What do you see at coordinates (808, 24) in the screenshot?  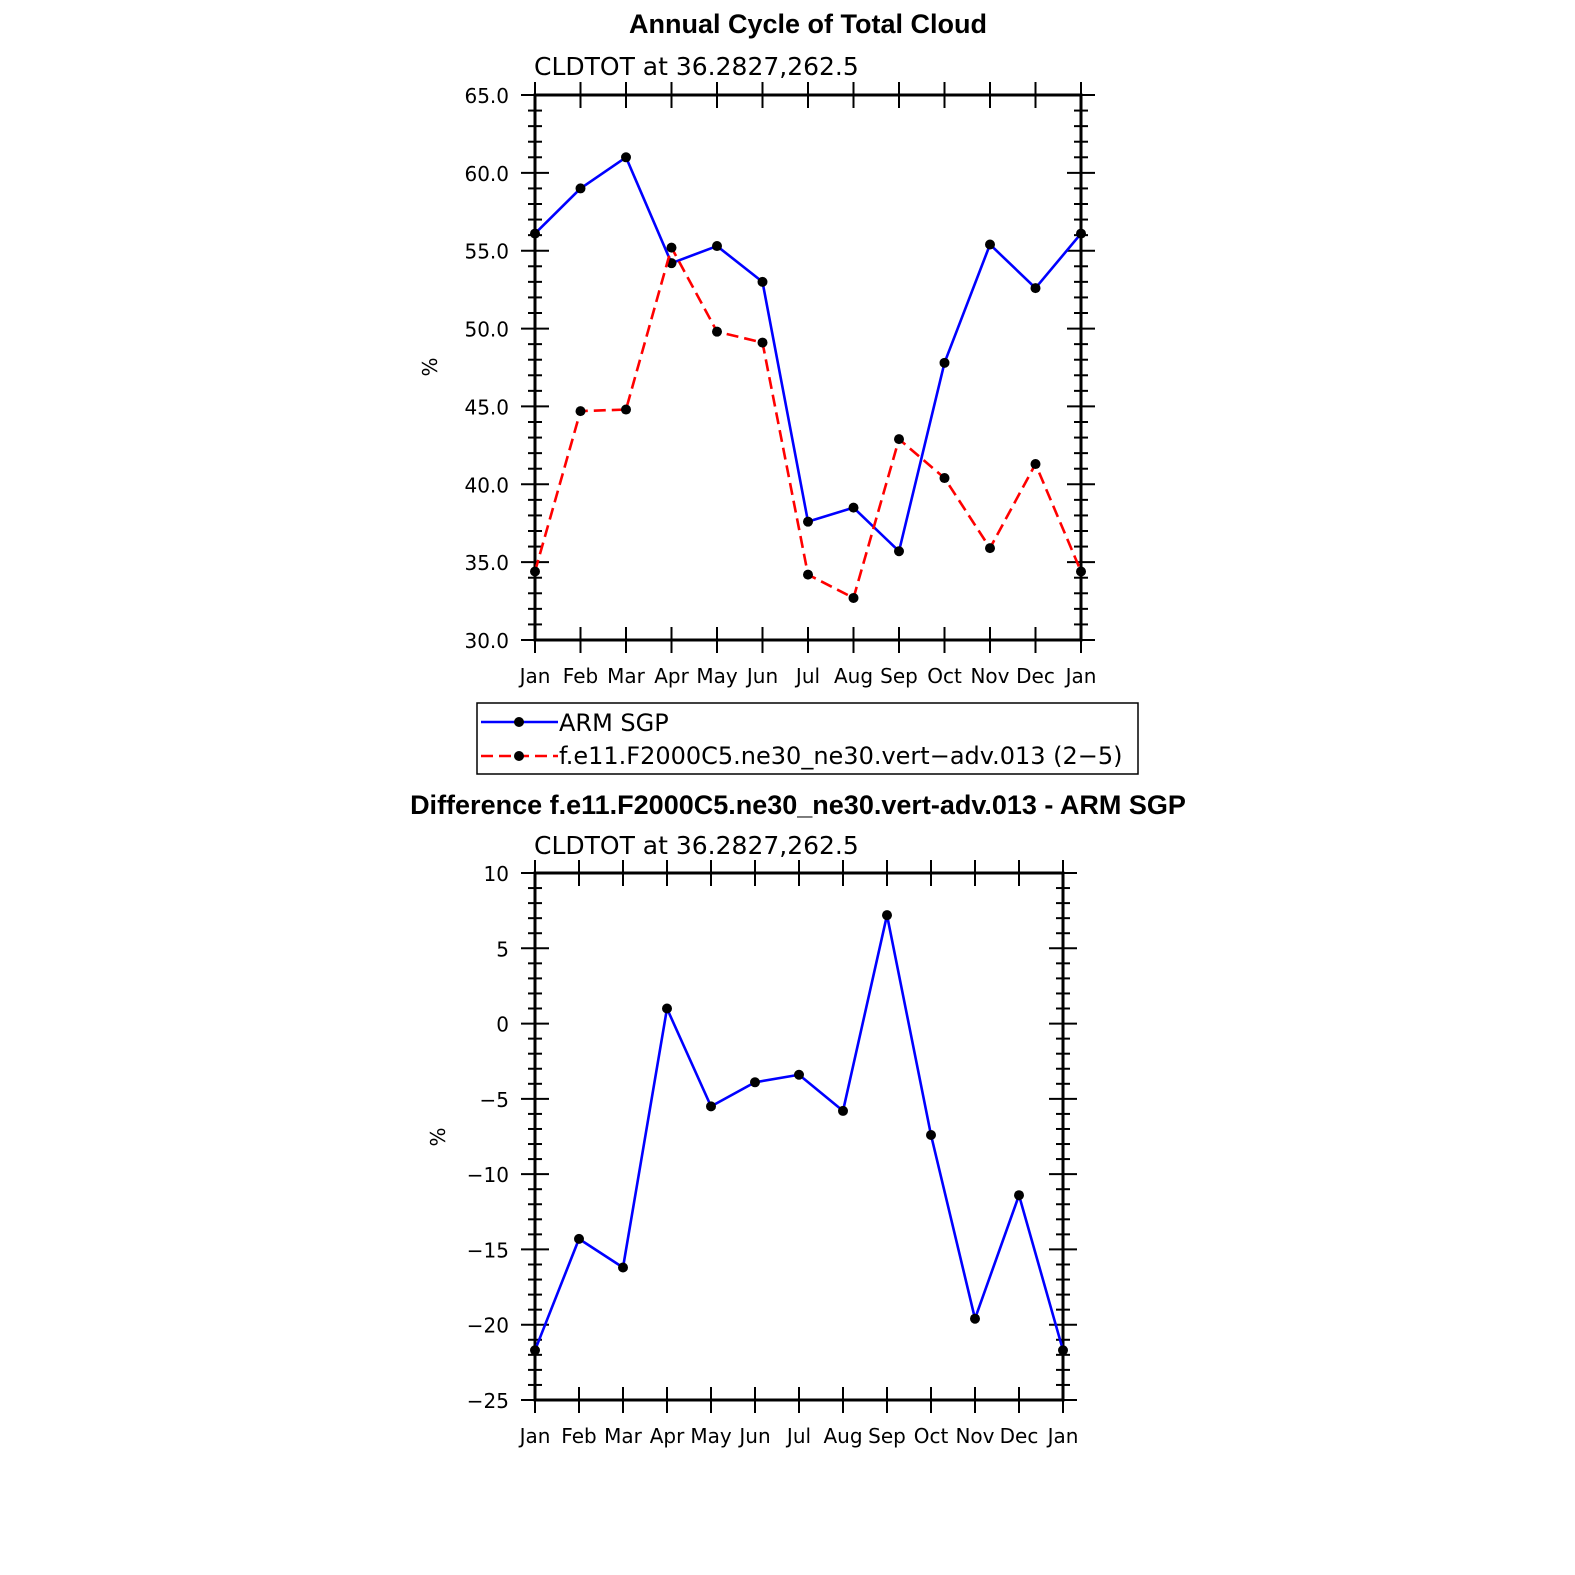 I see `chart-title: Annual Cycle of Total Cloud` at bounding box center [808, 24].